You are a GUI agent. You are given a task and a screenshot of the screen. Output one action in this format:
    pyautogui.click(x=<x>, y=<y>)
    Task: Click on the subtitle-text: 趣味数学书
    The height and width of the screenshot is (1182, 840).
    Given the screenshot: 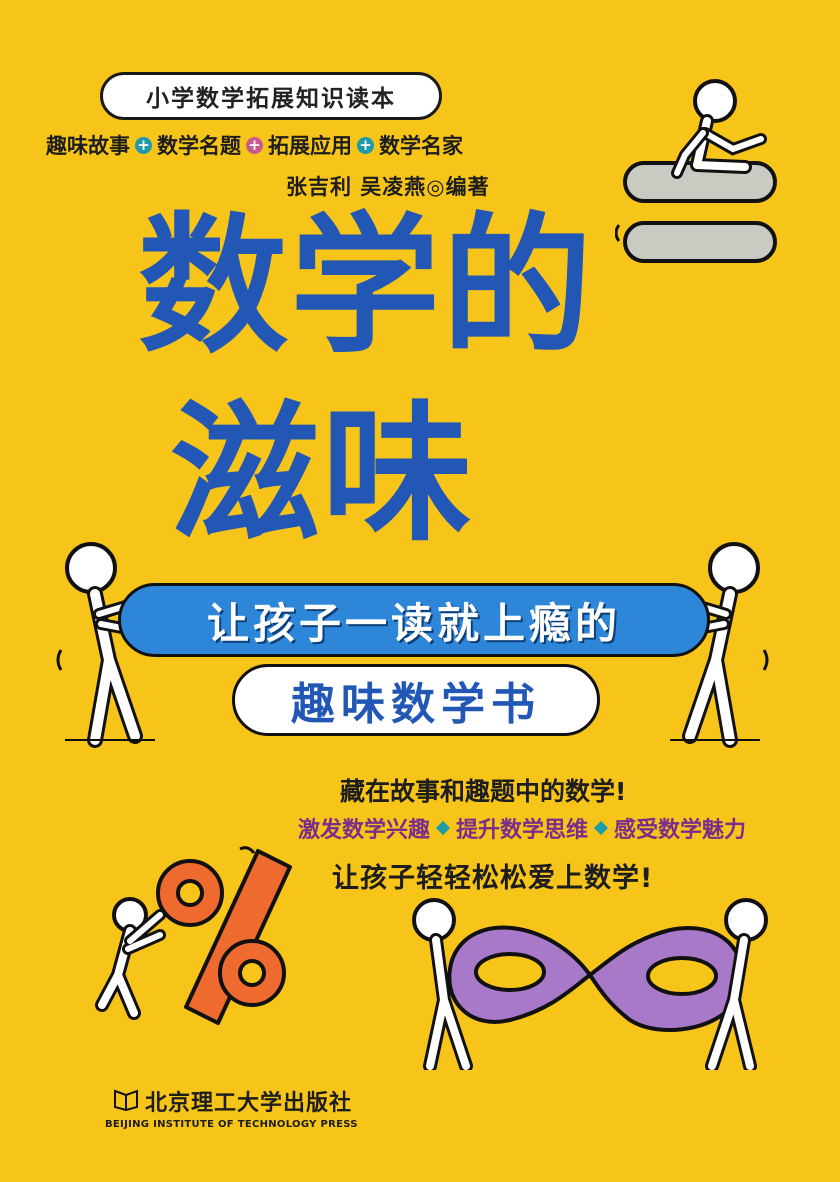 What is the action you would take?
    pyautogui.click(x=416, y=704)
    